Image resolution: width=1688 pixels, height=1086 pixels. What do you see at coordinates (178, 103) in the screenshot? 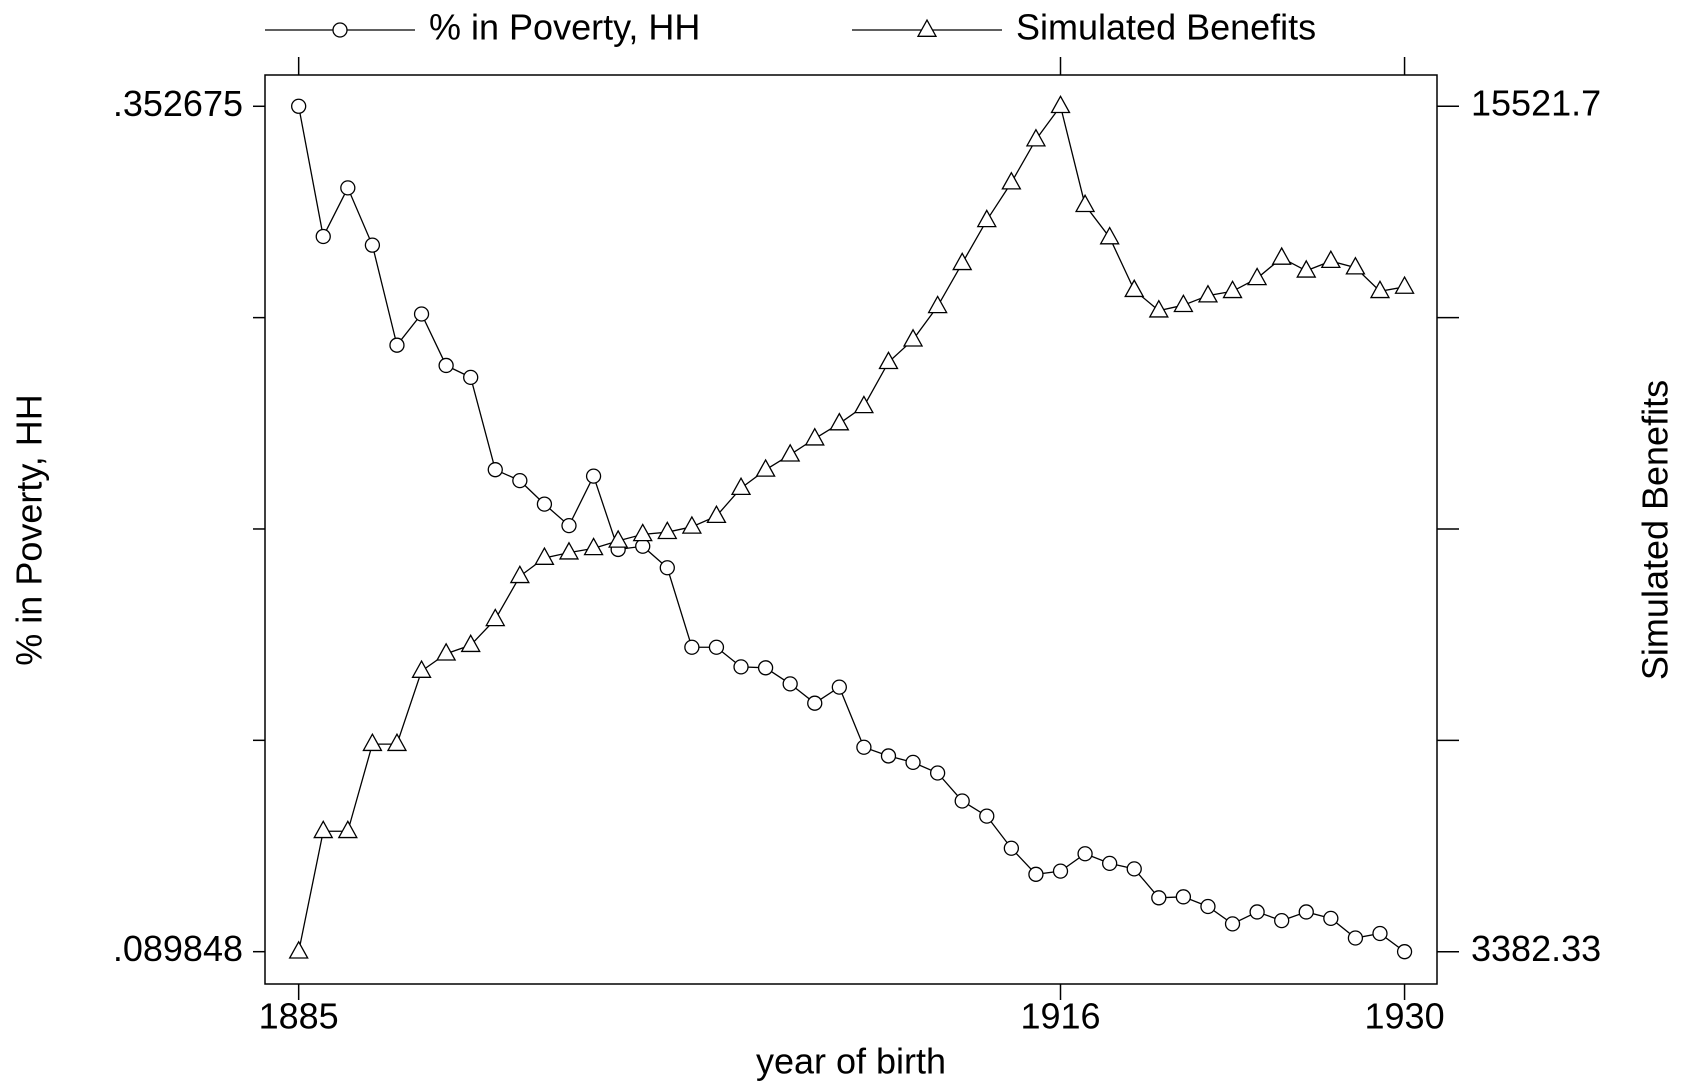
I see `y-tick-label: .352675` at bounding box center [178, 103].